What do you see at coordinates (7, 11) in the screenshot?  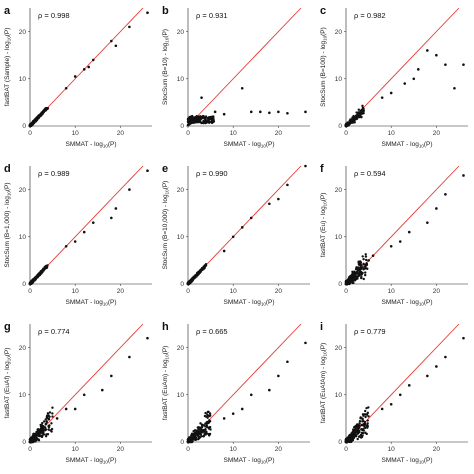 I see `panel-letter: a` at bounding box center [7, 11].